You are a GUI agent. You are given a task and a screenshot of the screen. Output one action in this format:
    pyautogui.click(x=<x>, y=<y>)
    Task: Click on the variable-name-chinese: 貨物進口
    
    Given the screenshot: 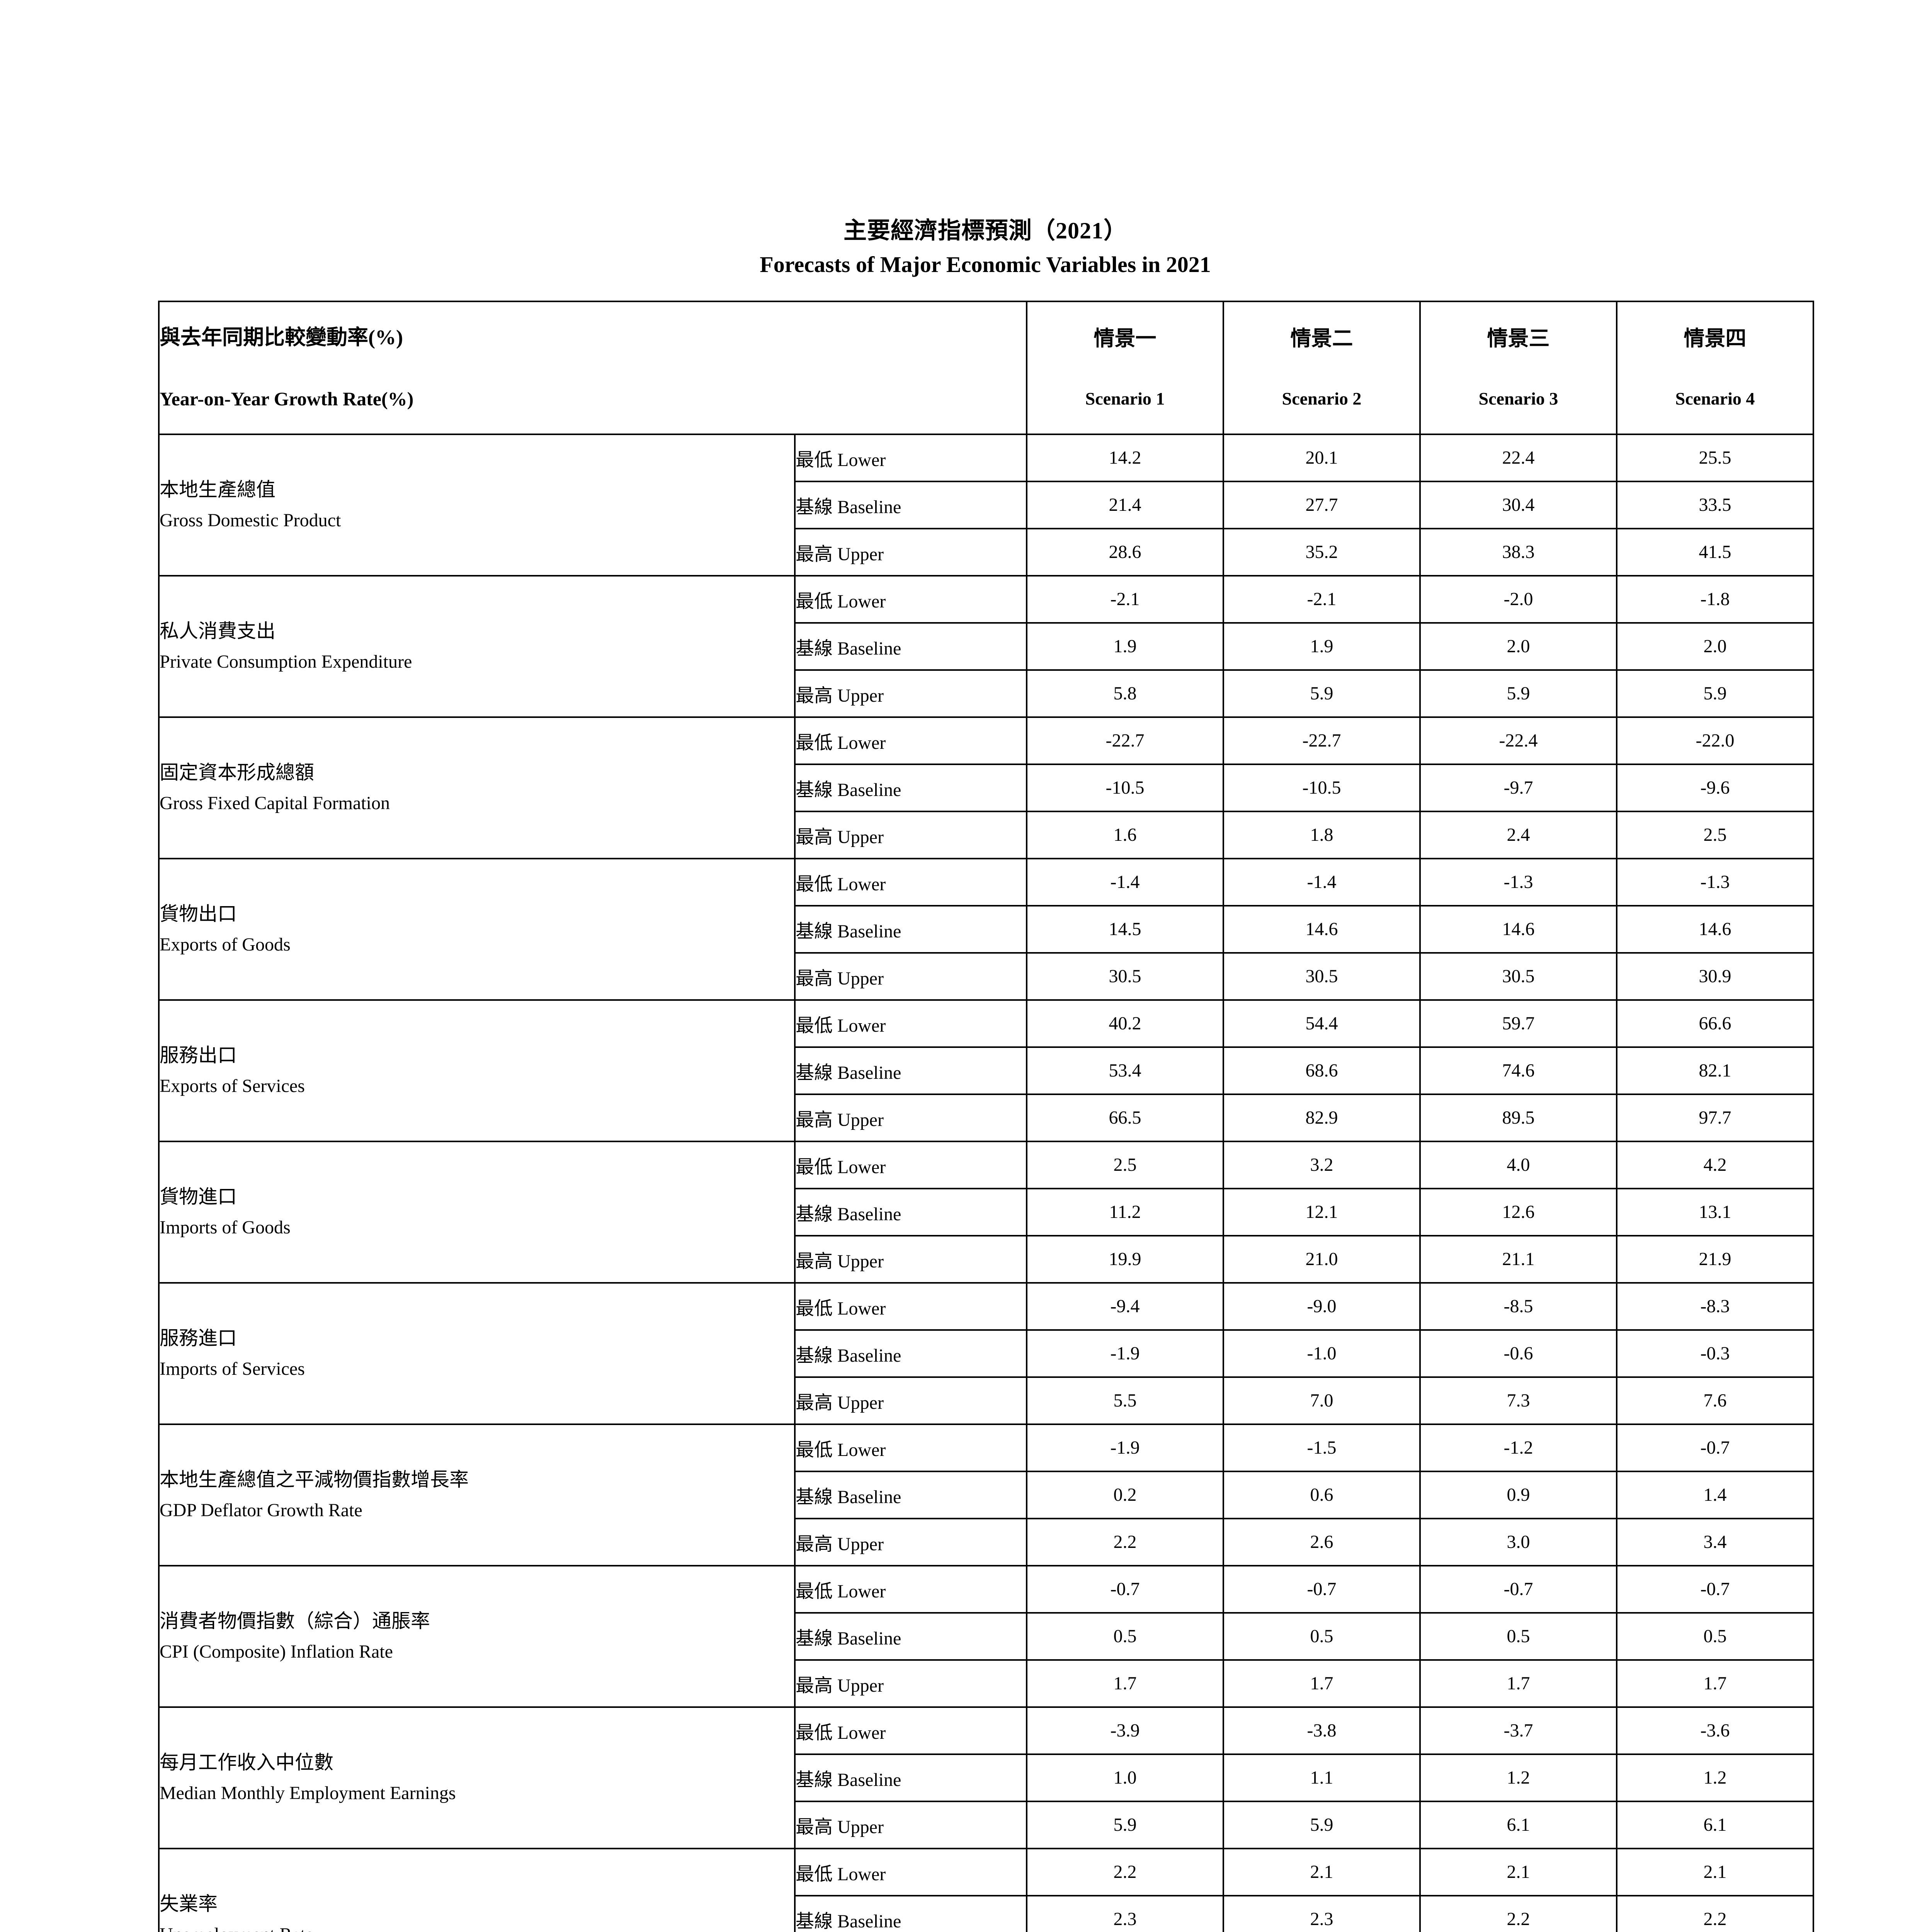 What is the action you would take?
    pyautogui.click(x=198, y=1197)
    